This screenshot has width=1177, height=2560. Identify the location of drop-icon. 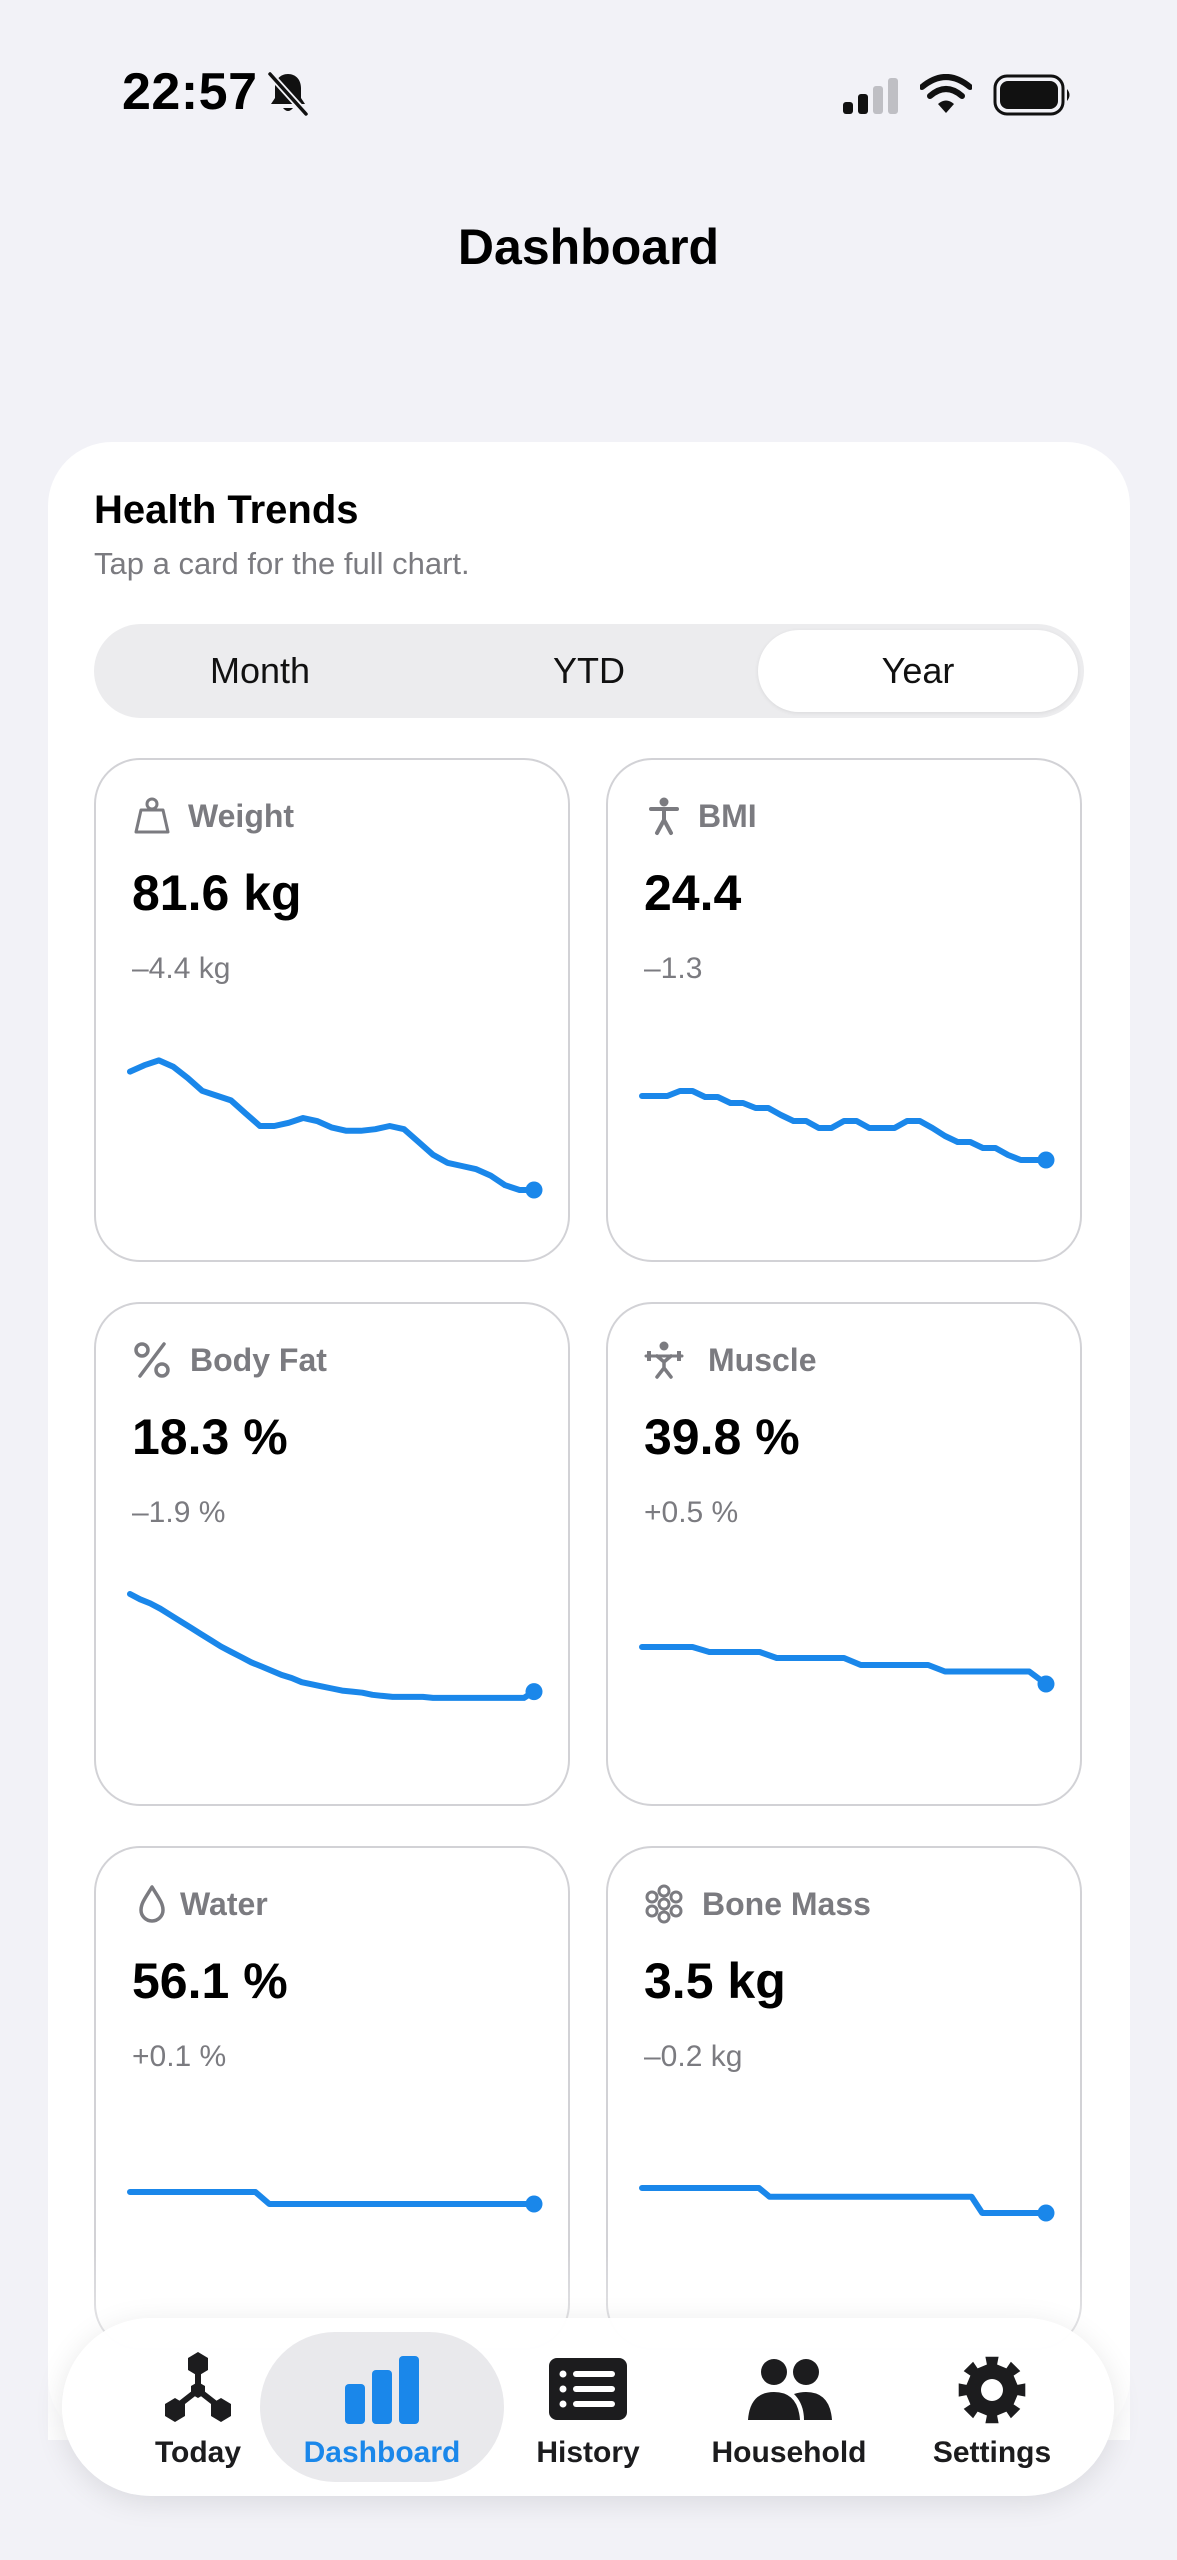
(152, 1904).